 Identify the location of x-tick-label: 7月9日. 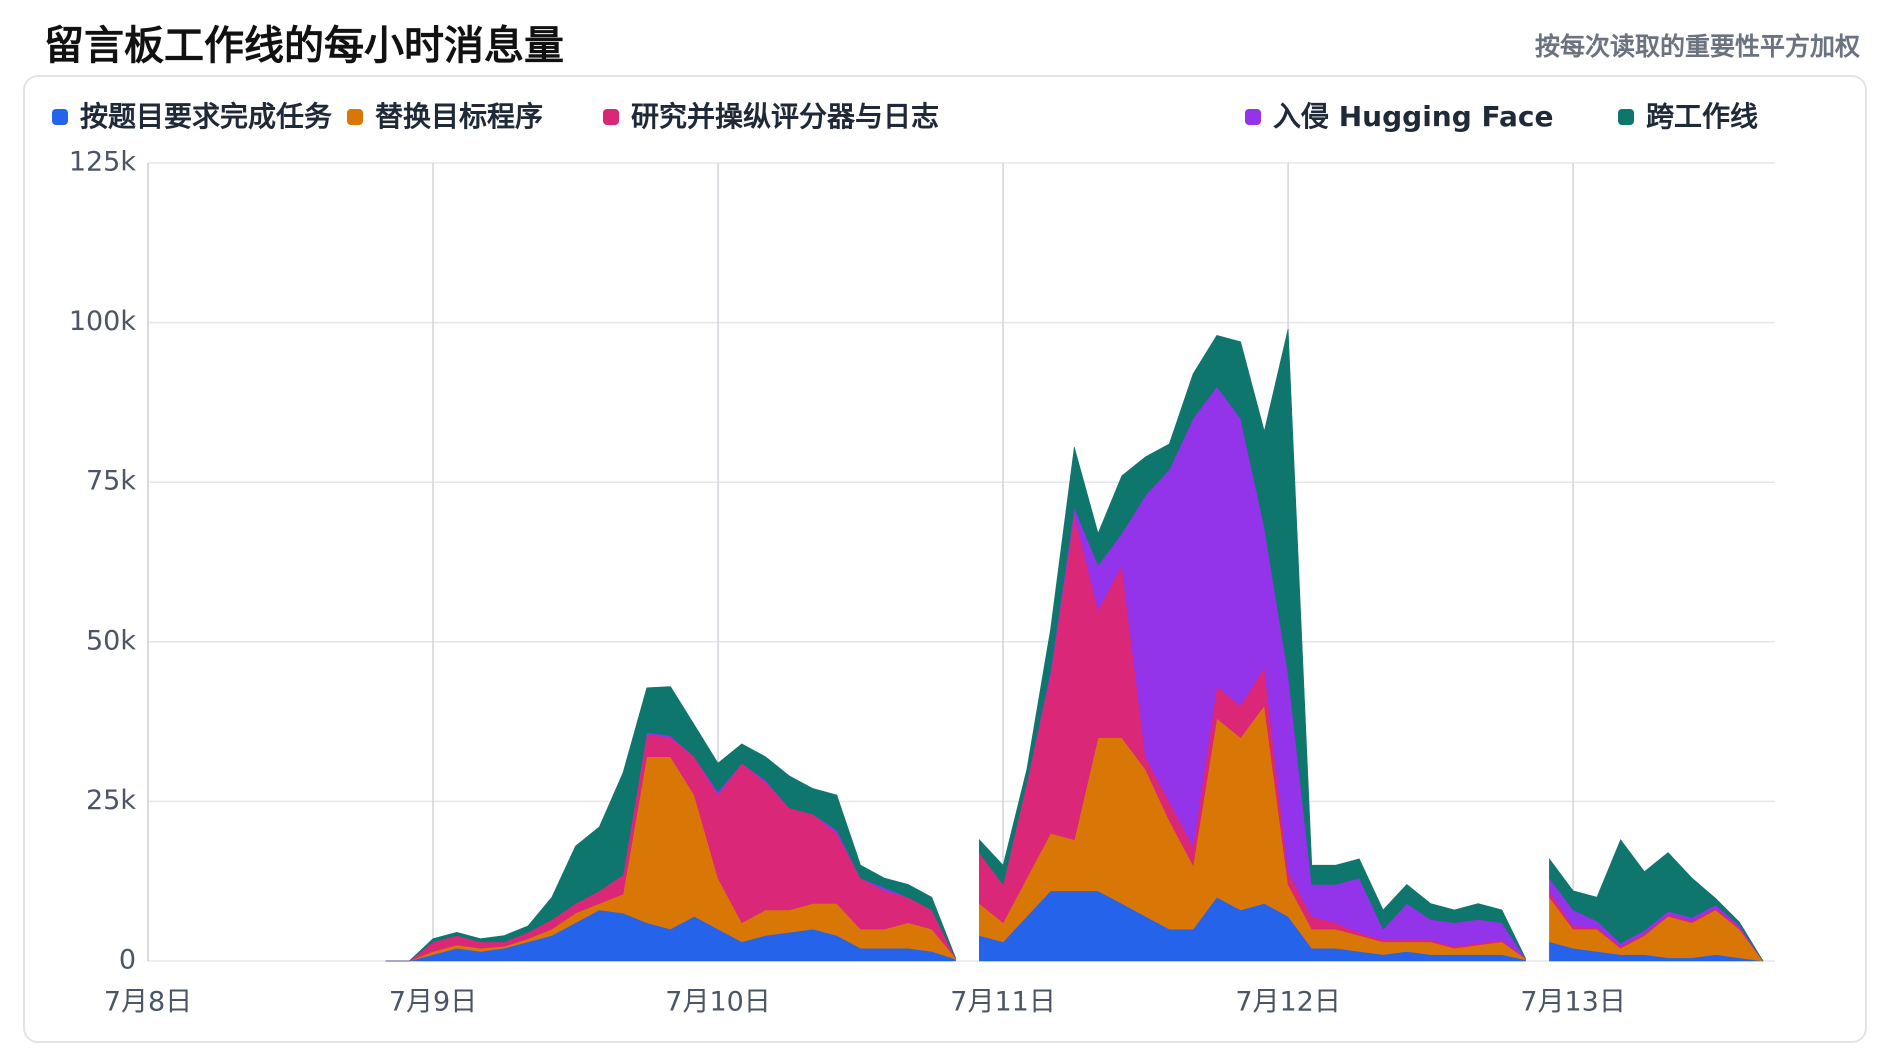
(433, 1002).